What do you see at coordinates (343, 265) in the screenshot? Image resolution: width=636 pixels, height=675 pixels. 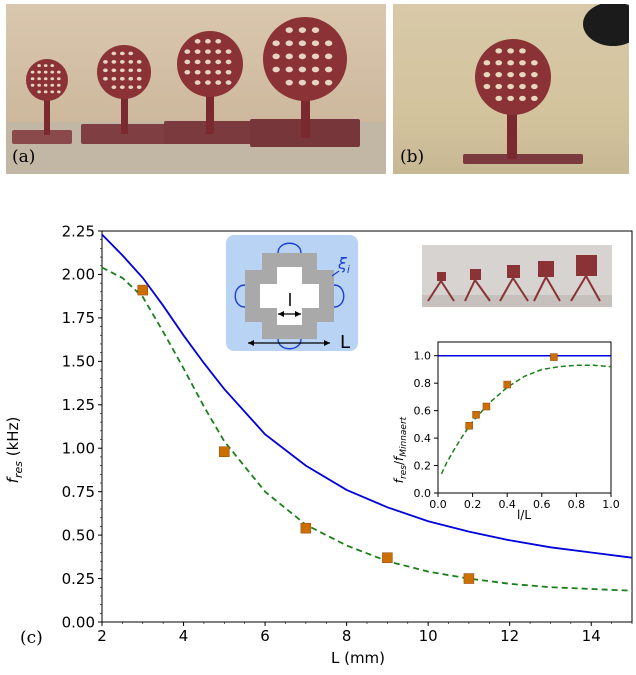 I see `xi-annotation: ξi` at bounding box center [343, 265].